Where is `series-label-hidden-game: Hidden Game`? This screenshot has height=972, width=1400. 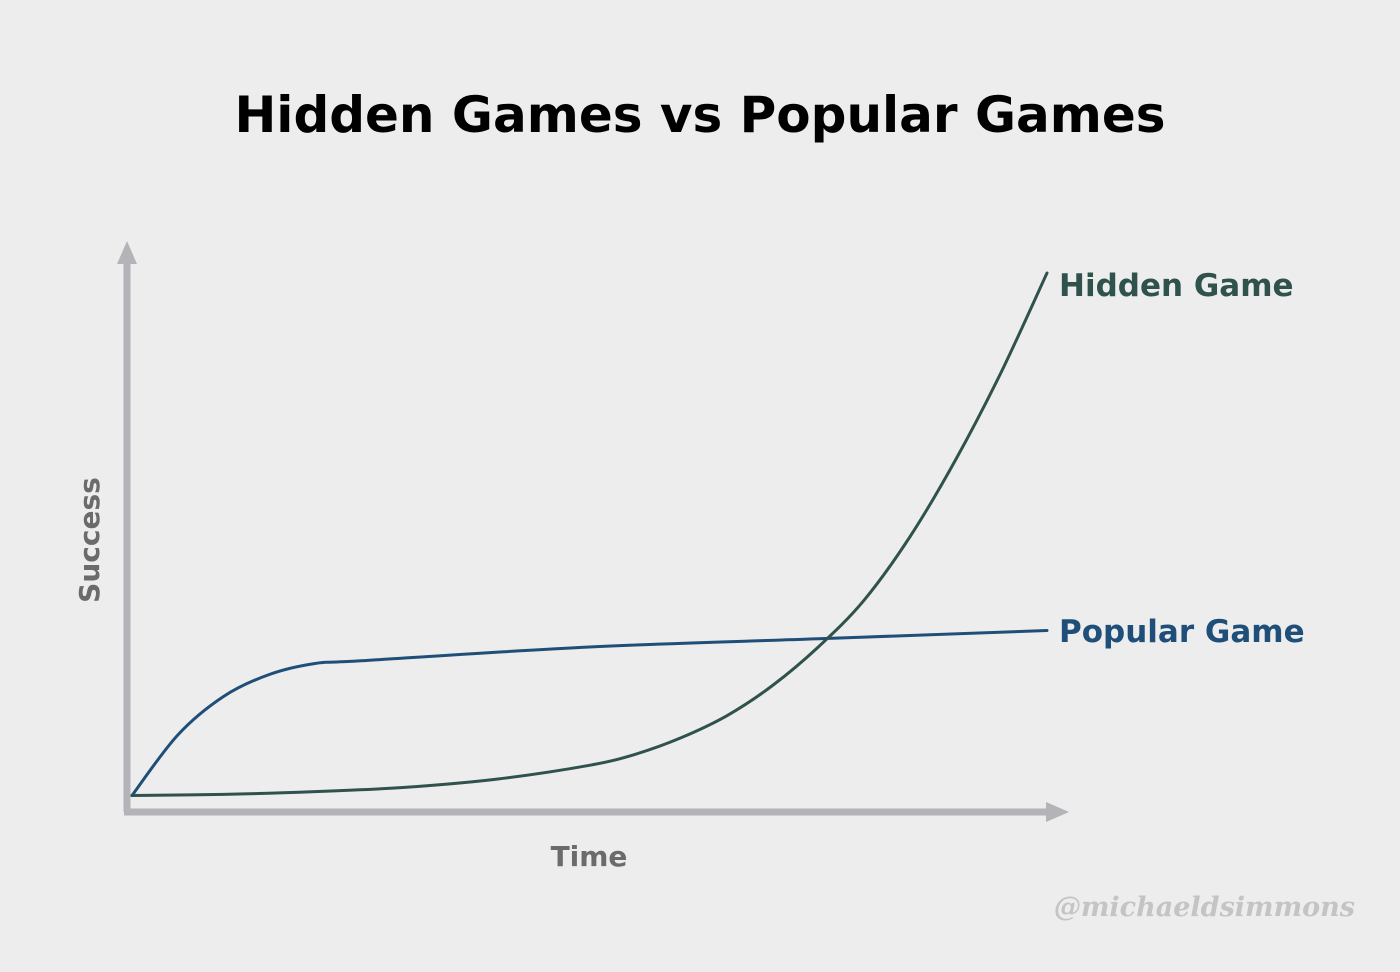 series-label-hidden-game: Hidden Game is located at coordinates (1176, 286).